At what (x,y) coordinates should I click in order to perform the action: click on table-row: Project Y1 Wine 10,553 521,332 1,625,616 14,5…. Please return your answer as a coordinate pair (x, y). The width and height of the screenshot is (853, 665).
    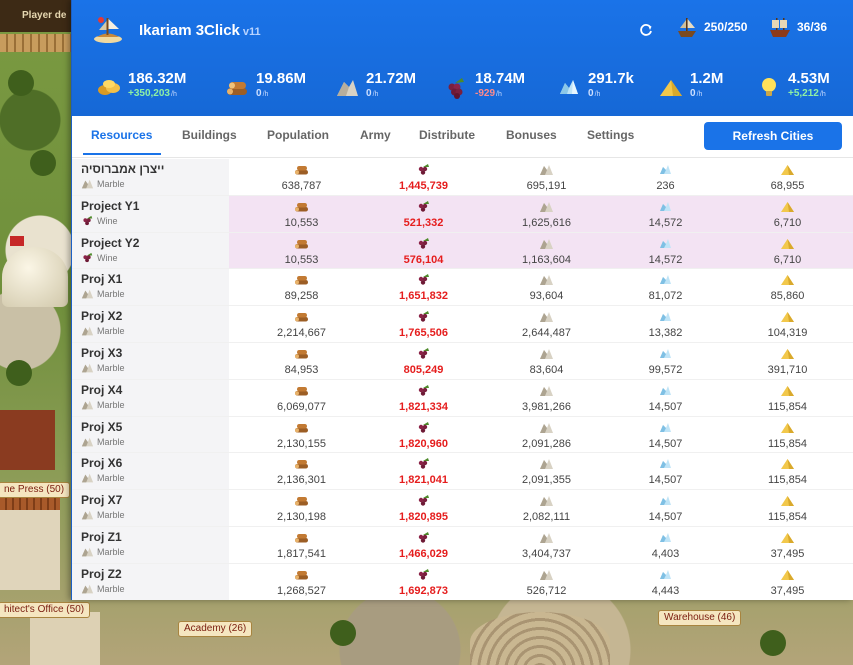
    Looking at the image, I should click on (462, 214).